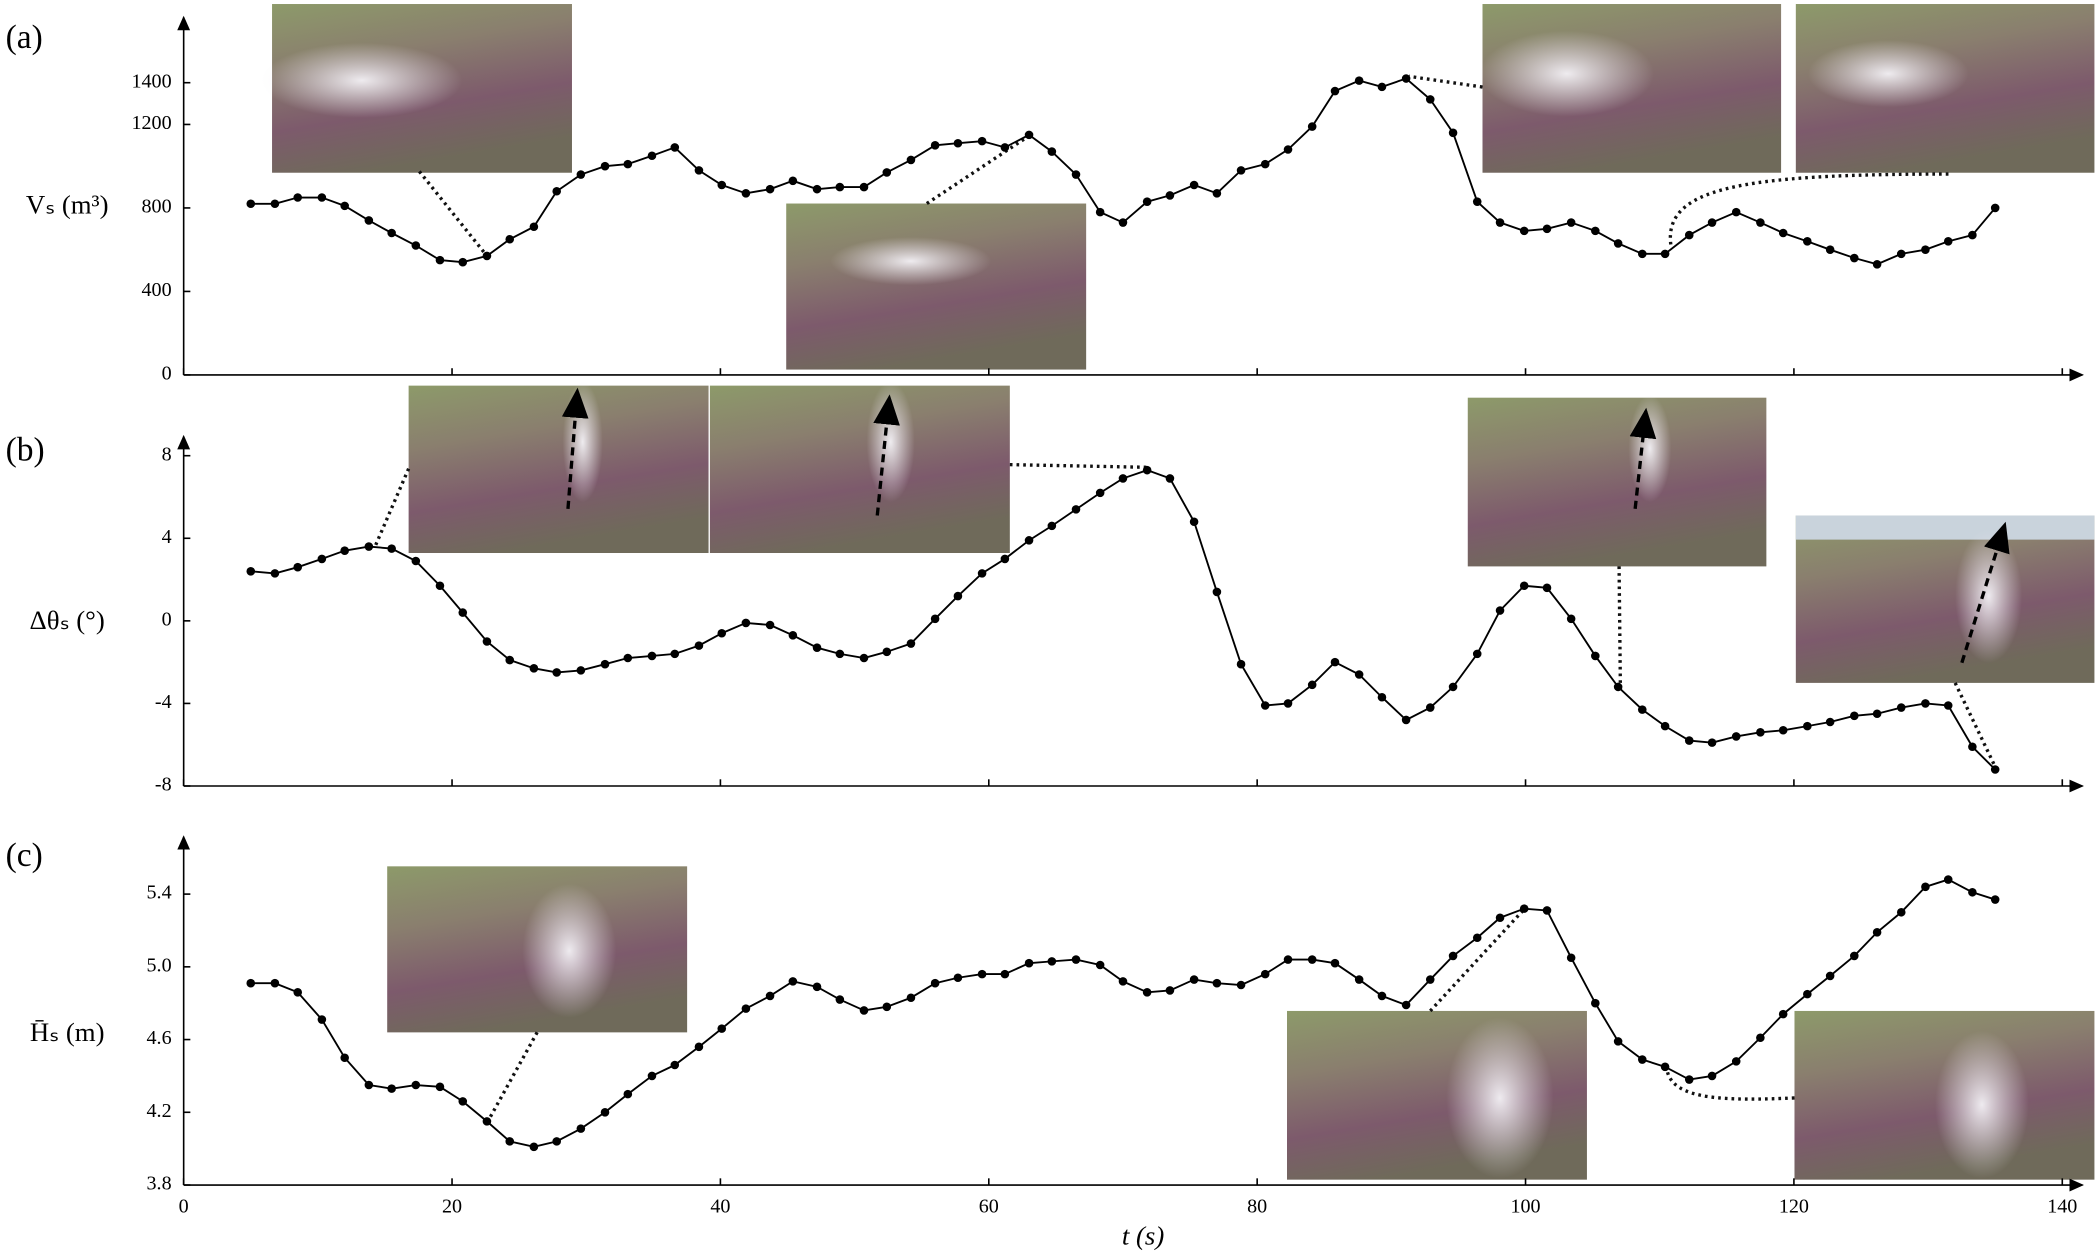 The height and width of the screenshot is (1260, 2100). Describe the element at coordinates (184, 1206) in the screenshot. I see `x-tick-label: 0` at that location.